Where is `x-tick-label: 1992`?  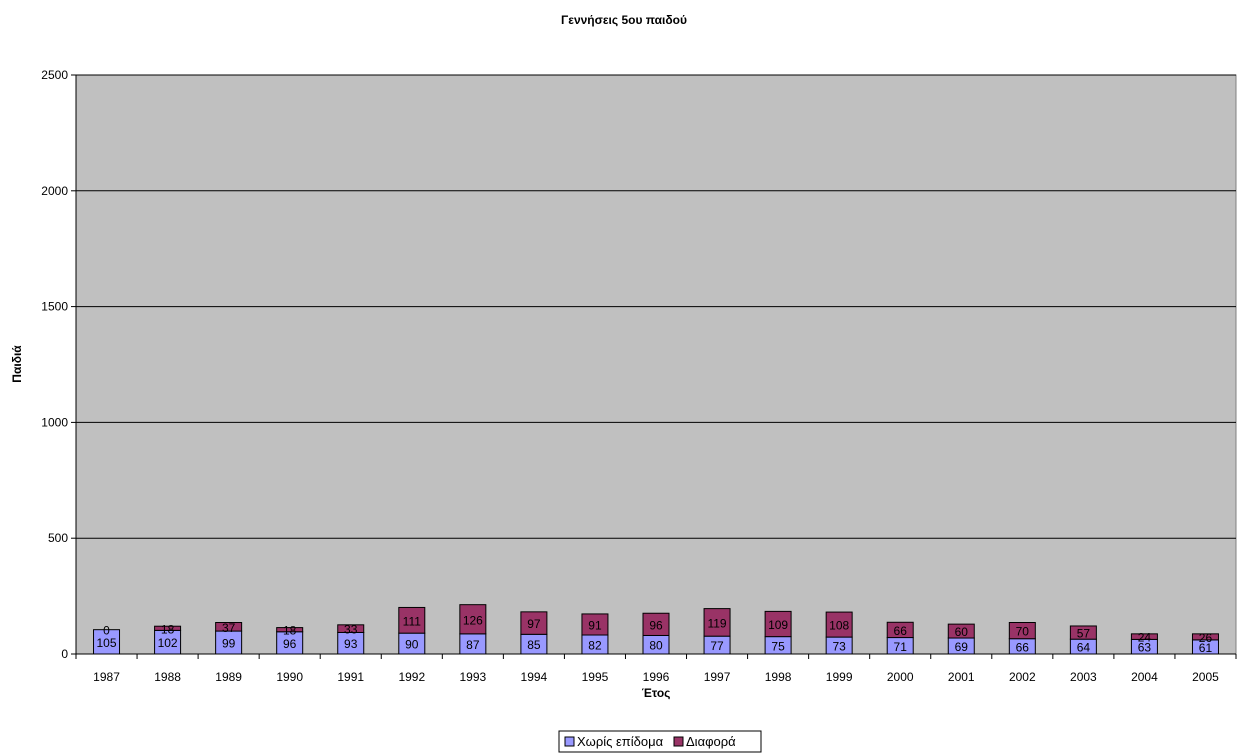 x-tick-label: 1992 is located at coordinates (411, 677).